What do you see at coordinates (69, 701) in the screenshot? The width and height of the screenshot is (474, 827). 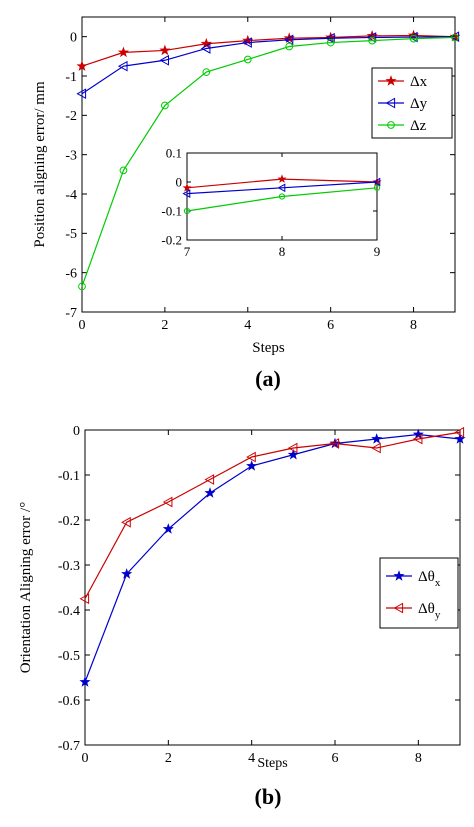 I see `b-ytick-label: -0.6` at bounding box center [69, 701].